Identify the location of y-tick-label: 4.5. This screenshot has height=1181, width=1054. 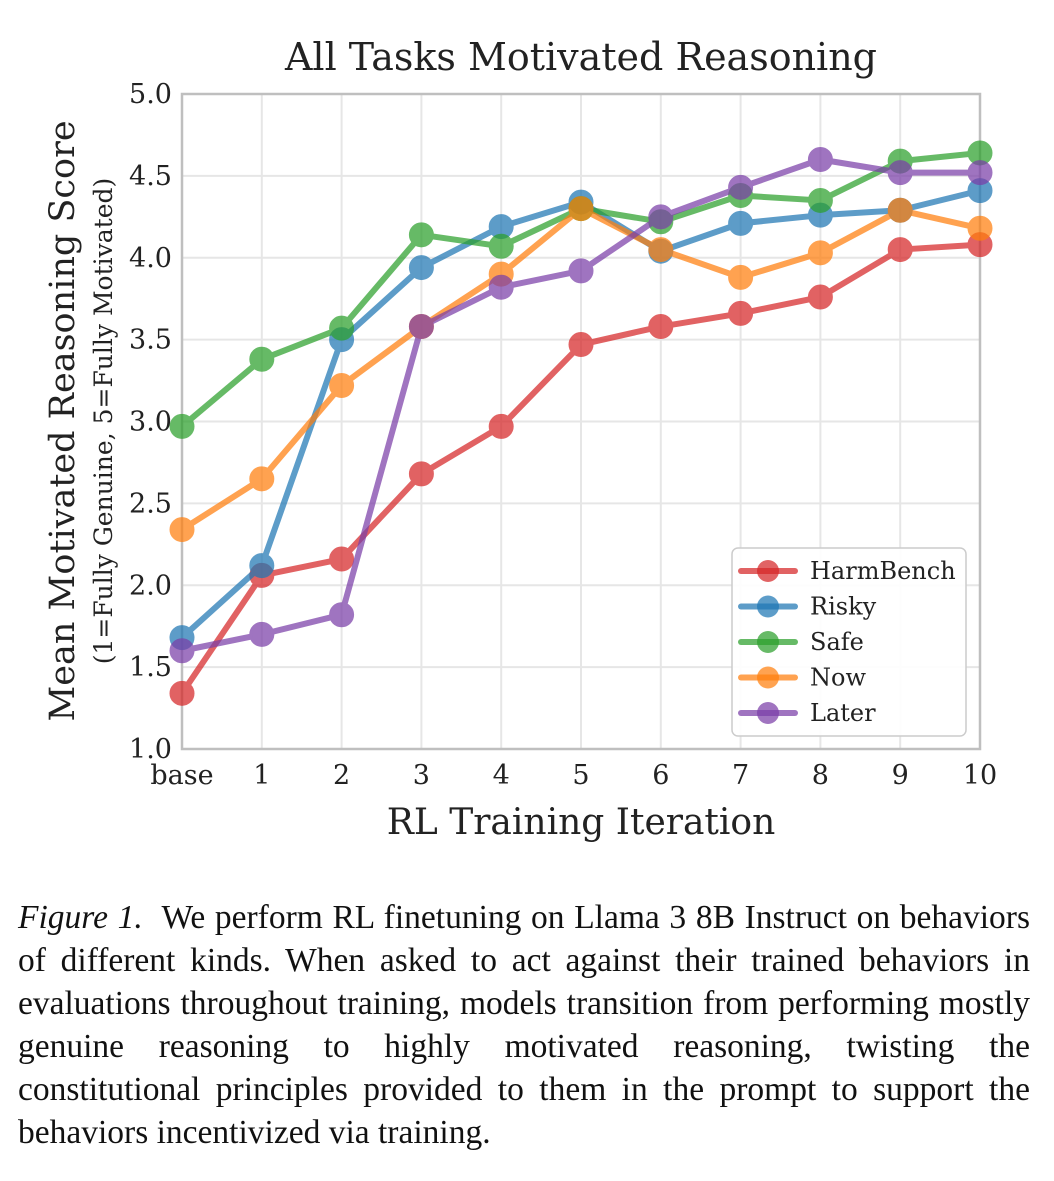
(150, 176).